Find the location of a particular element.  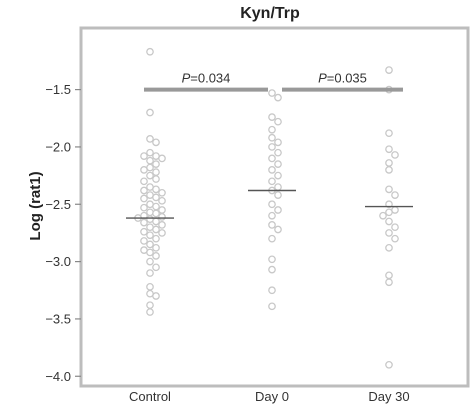

p-value-label: P=0.034 is located at coordinates (206, 78).